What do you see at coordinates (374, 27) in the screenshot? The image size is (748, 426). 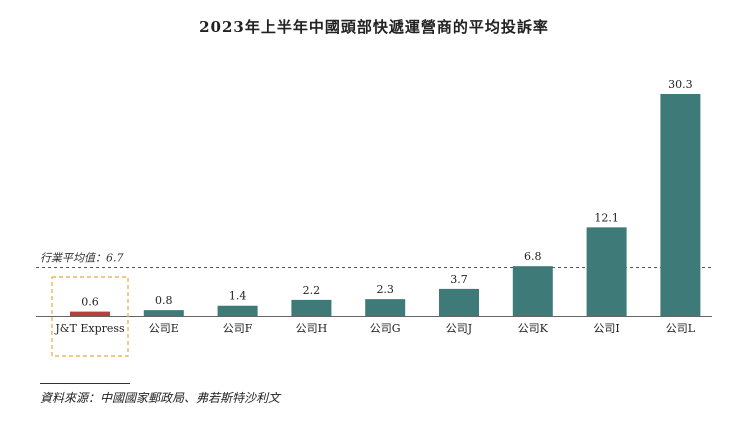 I see `chart-title: 2023年上半年中國頭部快遞運營商的平均投訴率` at bounding box center [374, 27].